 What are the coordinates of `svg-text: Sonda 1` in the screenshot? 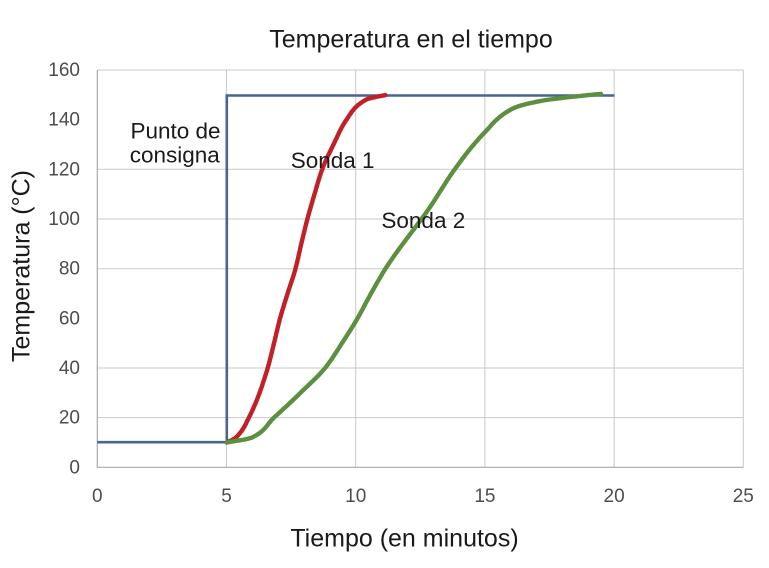 It's located at (333, 160).